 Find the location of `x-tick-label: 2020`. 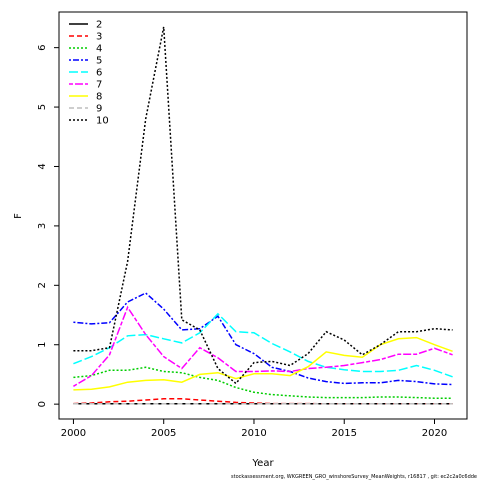

x-tick-label: 2020 is located at coordinates (434, 433).